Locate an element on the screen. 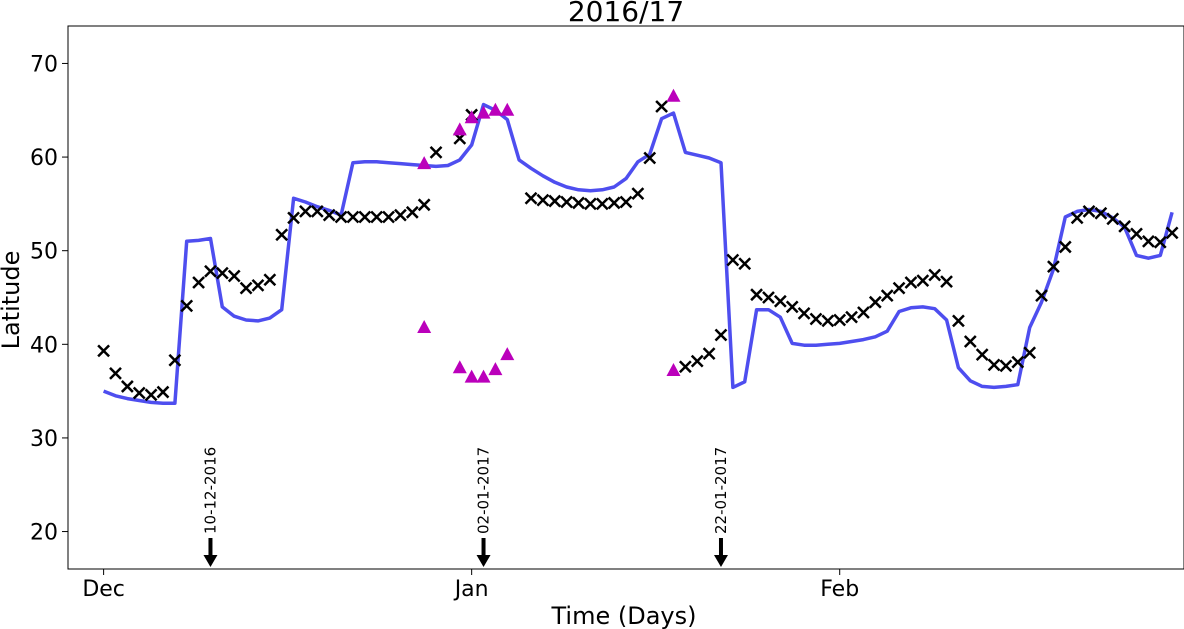 This screenshot has width=1184, height=629. event-date-label: 02-01-2017 is located at coordinates (484, 490).